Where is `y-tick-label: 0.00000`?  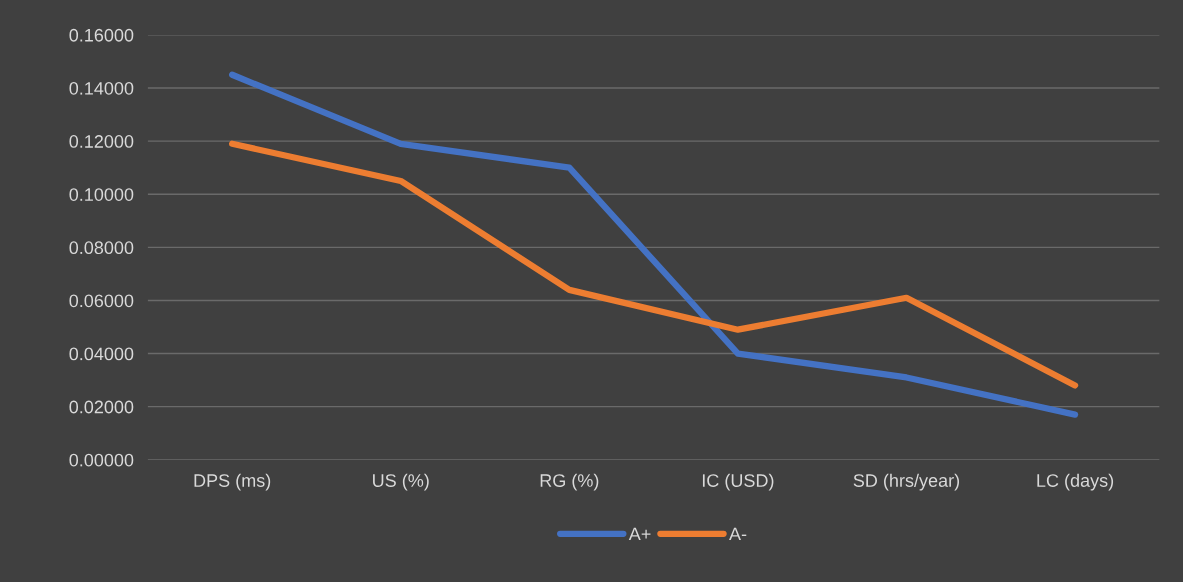 y-tick-label: 0.00000 is located at coordinates (101, 460).